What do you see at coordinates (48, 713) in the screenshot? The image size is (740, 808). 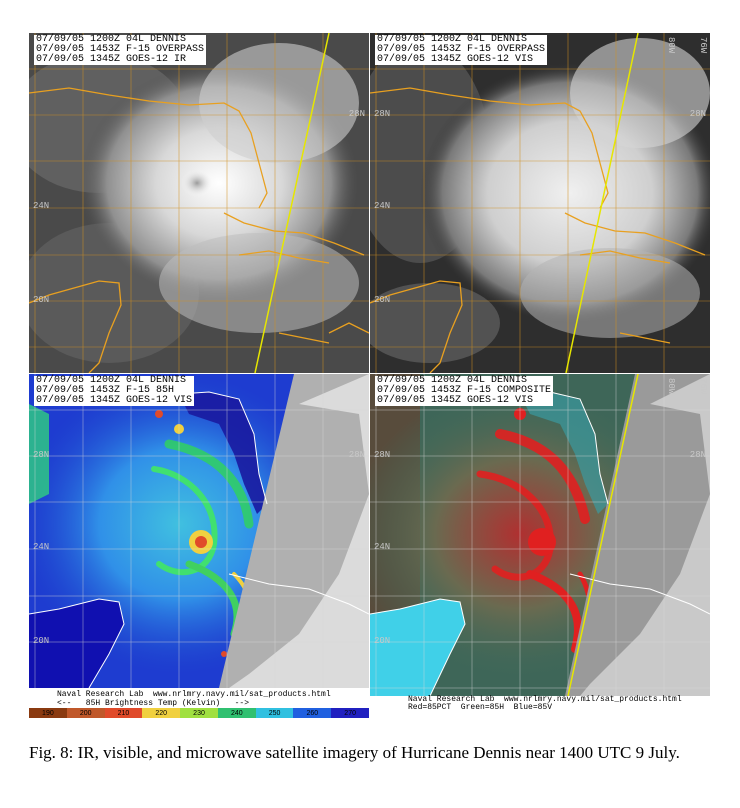 I see `colorbar-segment: 190` at bounding box center [48, 713].